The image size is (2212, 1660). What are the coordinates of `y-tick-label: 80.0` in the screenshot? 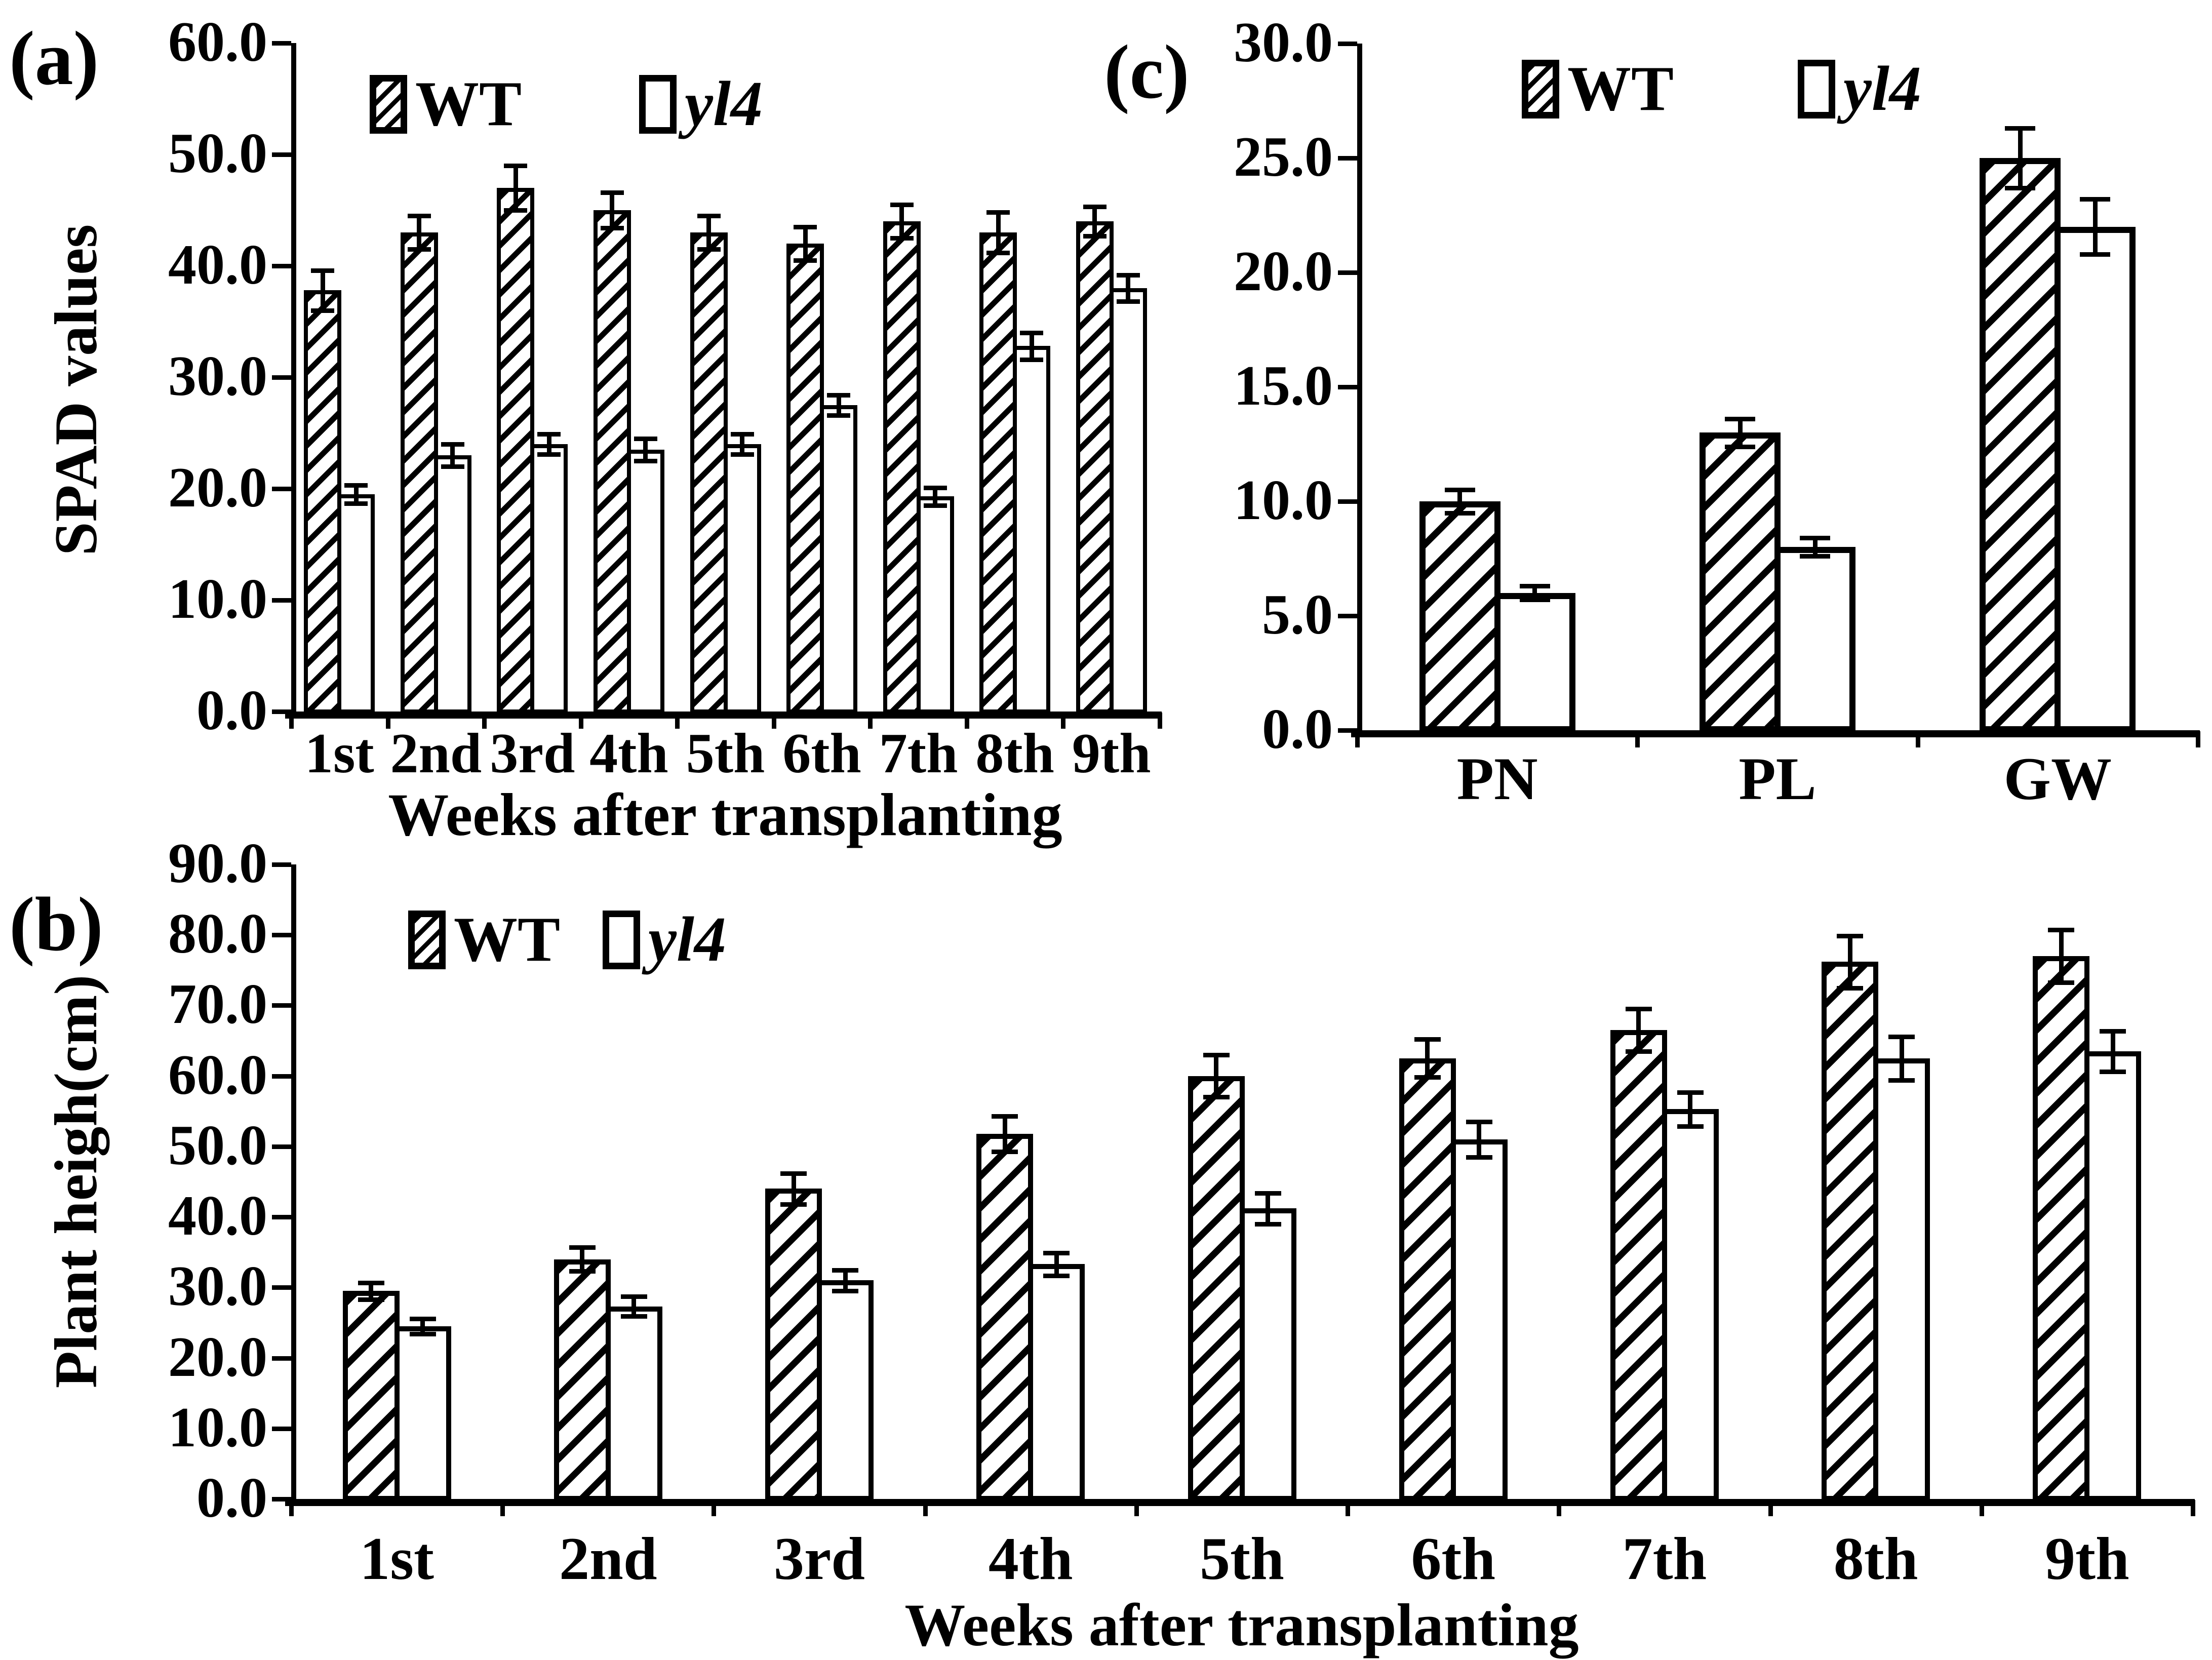 It's located at (217, 934).